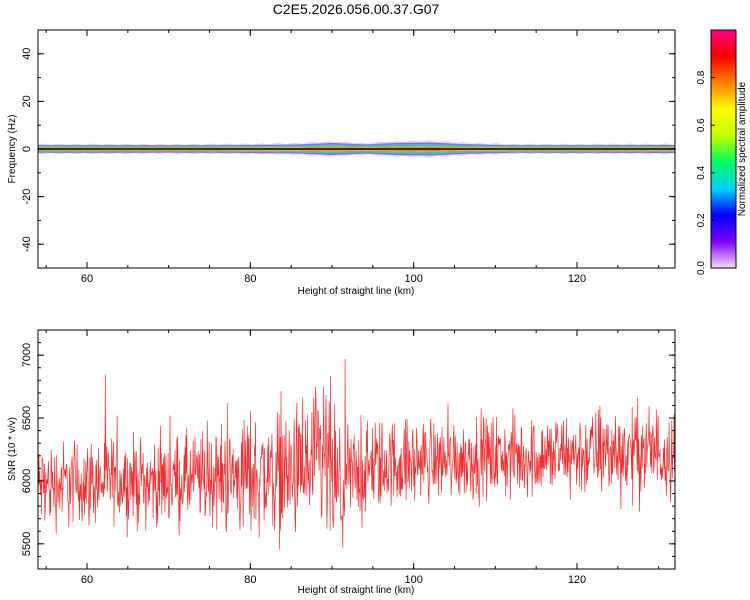 The height and width of the screenshot is (600, 750). What do you see at coordinates (27, 244) in the screenshot?
I see `spectrogram-y-tick-label: -40` at bounding box center [27, 244].